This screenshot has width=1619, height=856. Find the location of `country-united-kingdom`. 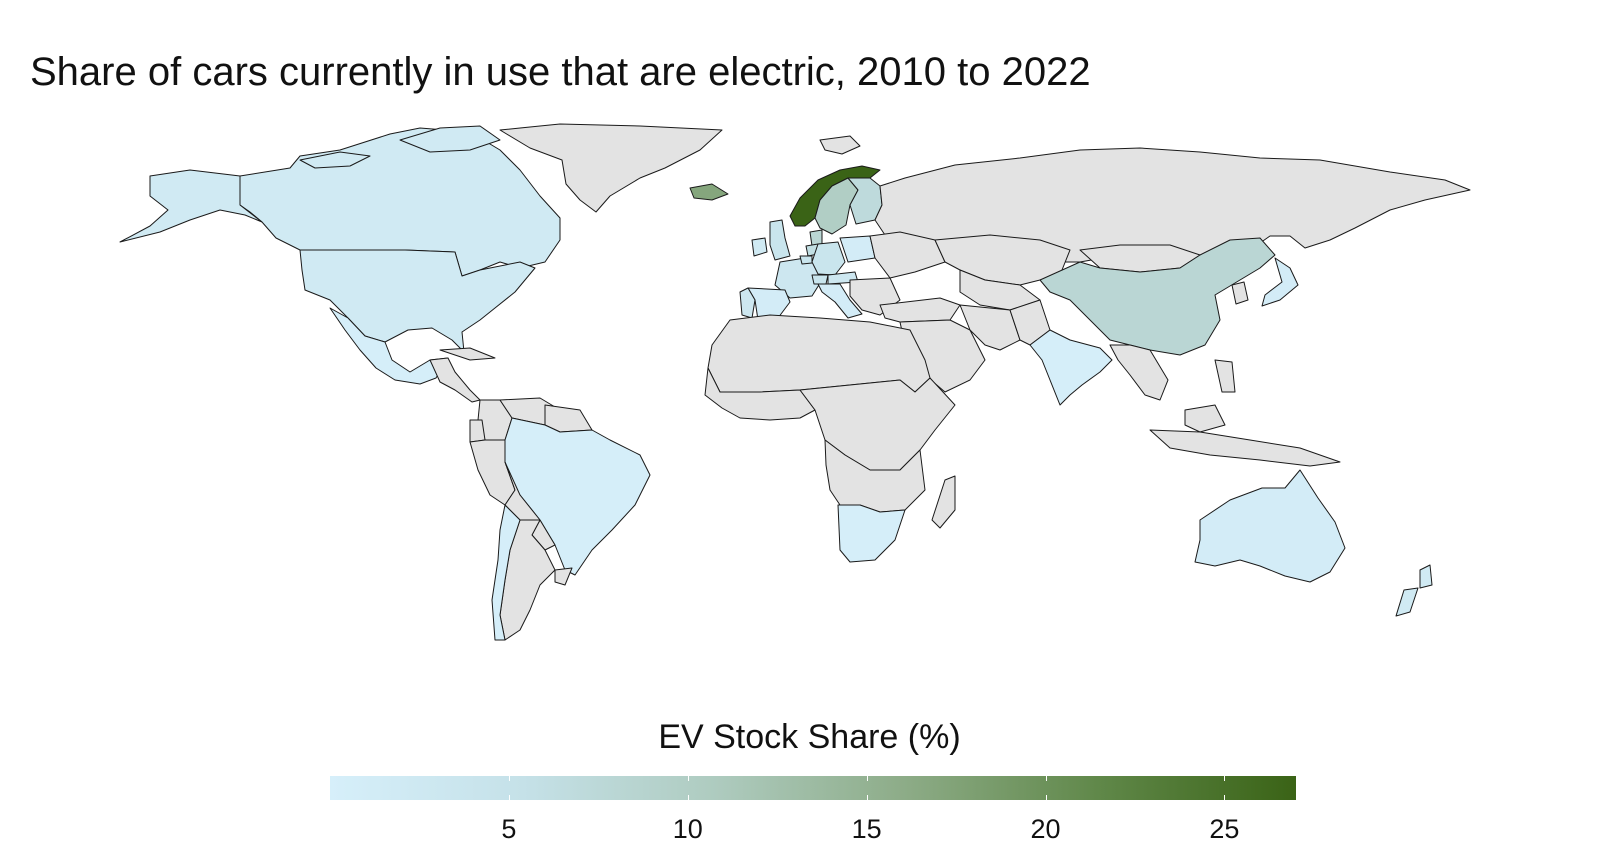

country-united-kingdom is located at coordinates (780, 240).